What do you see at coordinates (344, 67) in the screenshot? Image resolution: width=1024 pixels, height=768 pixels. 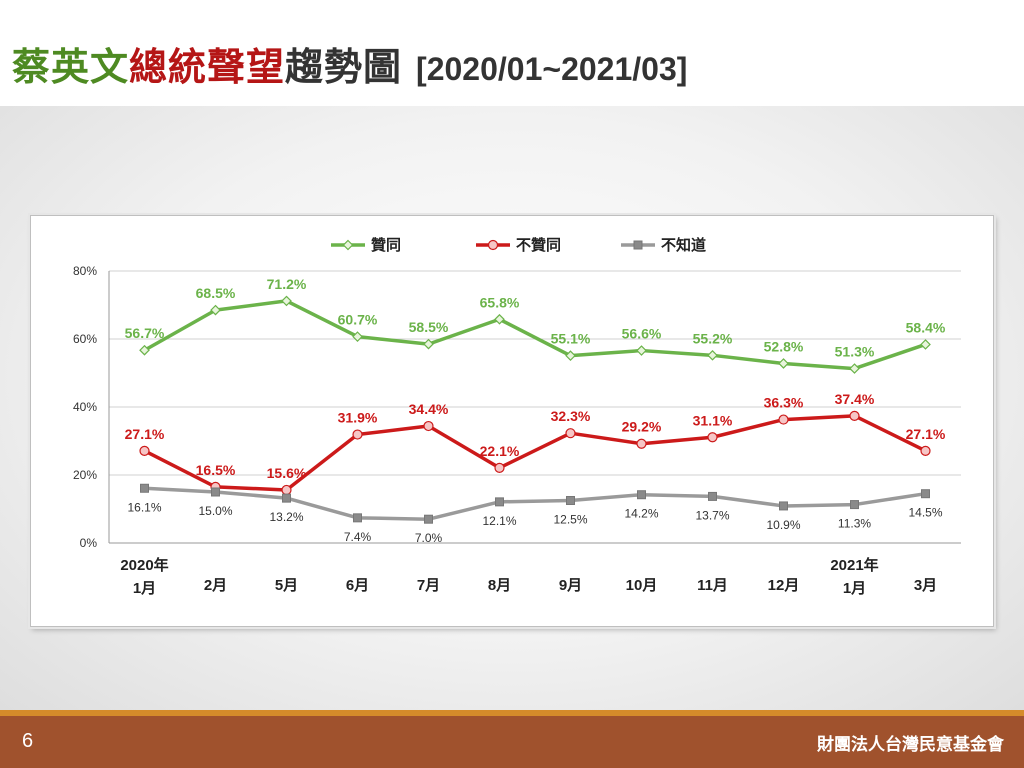 I see `title-part-chart: 趨勢圖` at bounding box center [344, 67].